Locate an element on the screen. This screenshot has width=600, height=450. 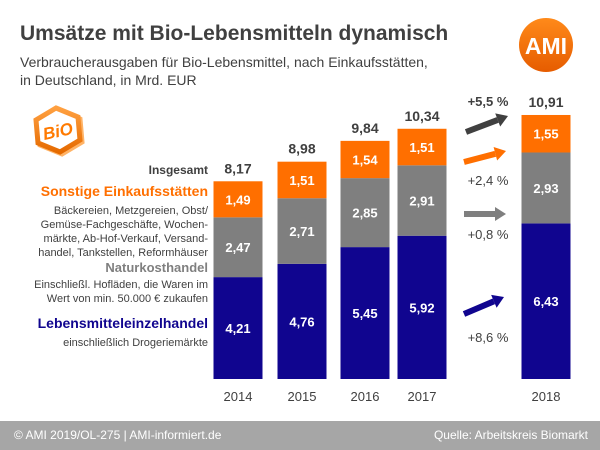
value-label-natur-2015: 2,71 is located at coordinates (301, 231).